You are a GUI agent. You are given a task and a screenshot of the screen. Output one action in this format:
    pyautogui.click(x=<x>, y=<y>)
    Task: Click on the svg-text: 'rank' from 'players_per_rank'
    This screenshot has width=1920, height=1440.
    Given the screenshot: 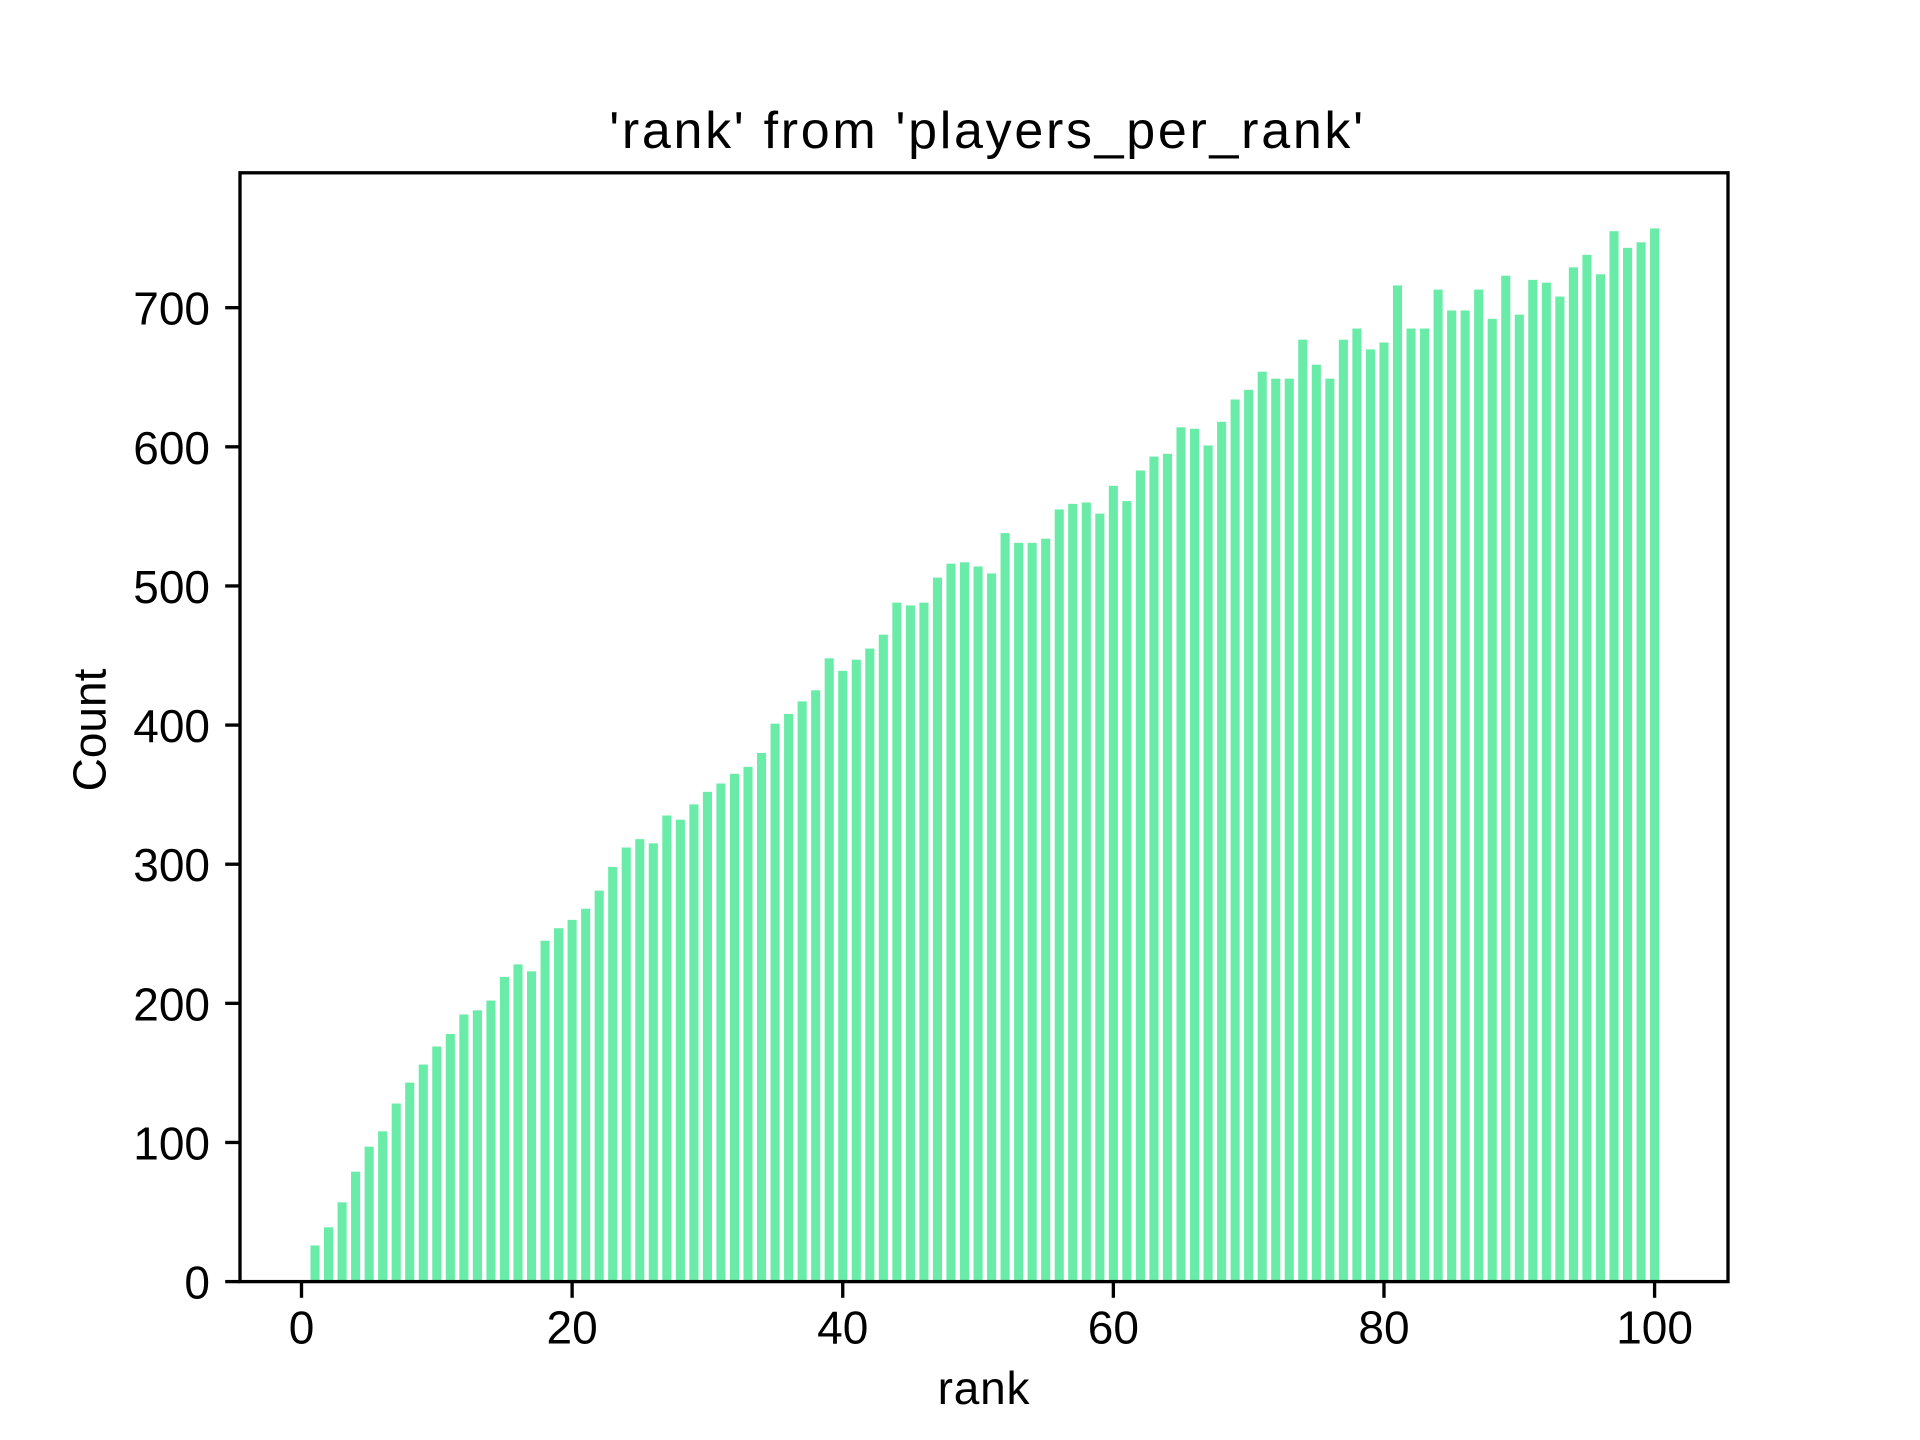 What is the action you would take?
    pyautogui.click(x=987, y=131)
    